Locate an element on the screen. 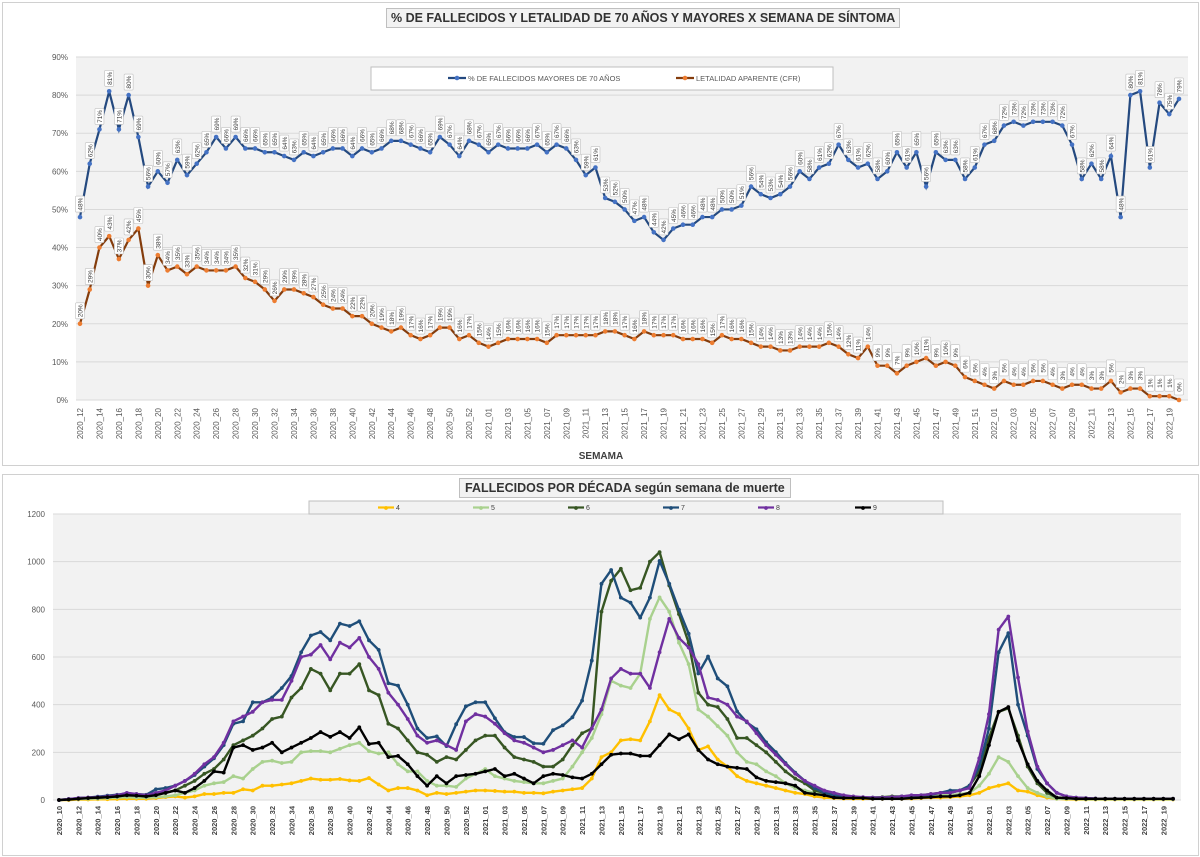 Image resolution: width=1200 pixels, height=857 pixels. data-label-text: 62% is located at coordinates (1092, 150).